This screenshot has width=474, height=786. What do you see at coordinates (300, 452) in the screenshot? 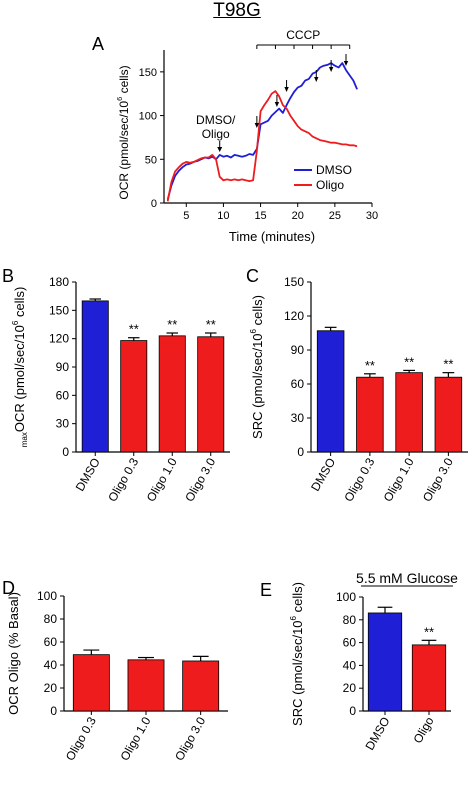
I see `c-y-tick-label: 0` at bounding box center [300, 452].